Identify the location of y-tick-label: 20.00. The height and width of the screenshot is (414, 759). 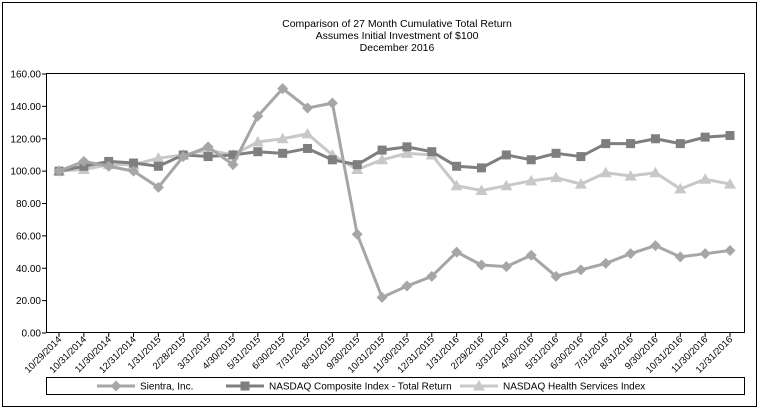
(28, 301).